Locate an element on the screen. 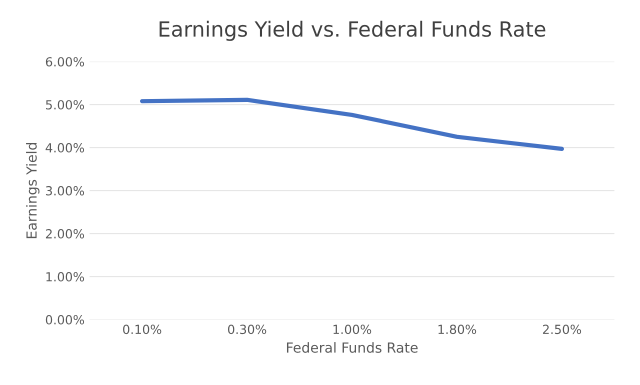 This screenshot has height=385, width=640. x-tick-label: 0.30% is located at coordinates (247, 329).